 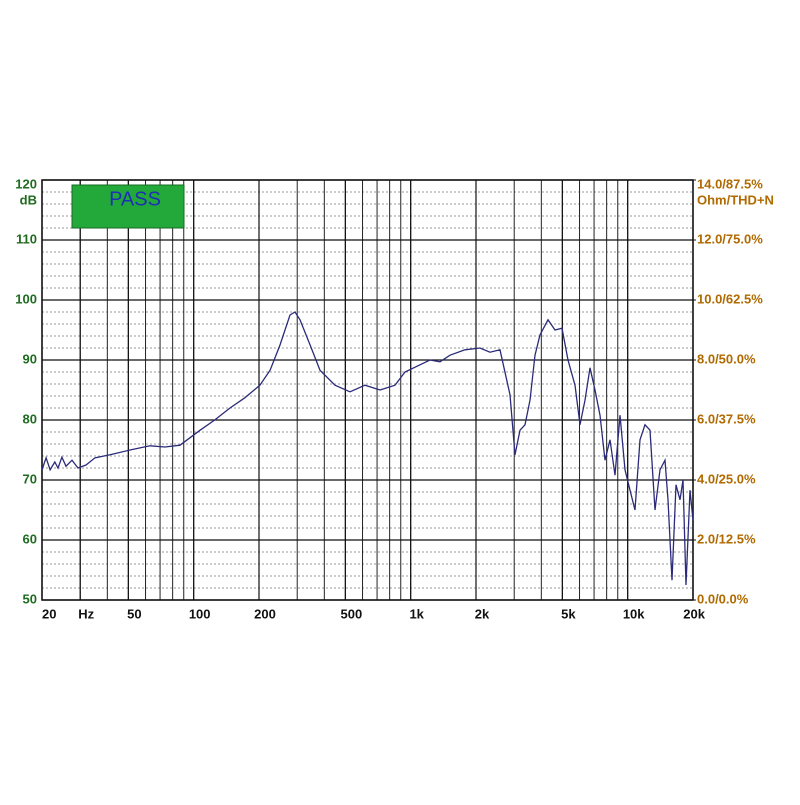 I want to click on x-tick-label: 20k, so click(x=694, y=613).